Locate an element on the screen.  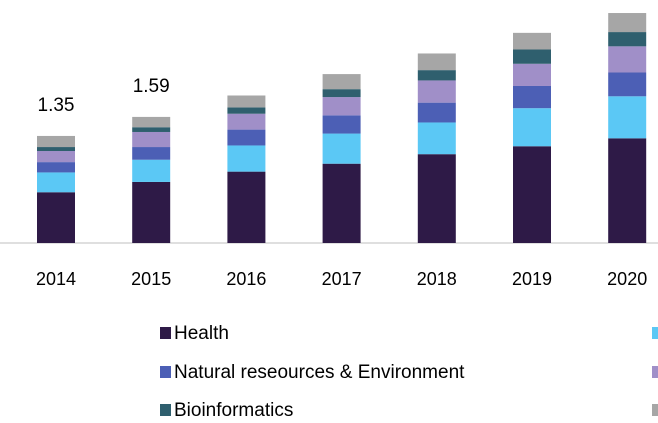
x-tick-label: 2017 is located at coordinates (342, 279).